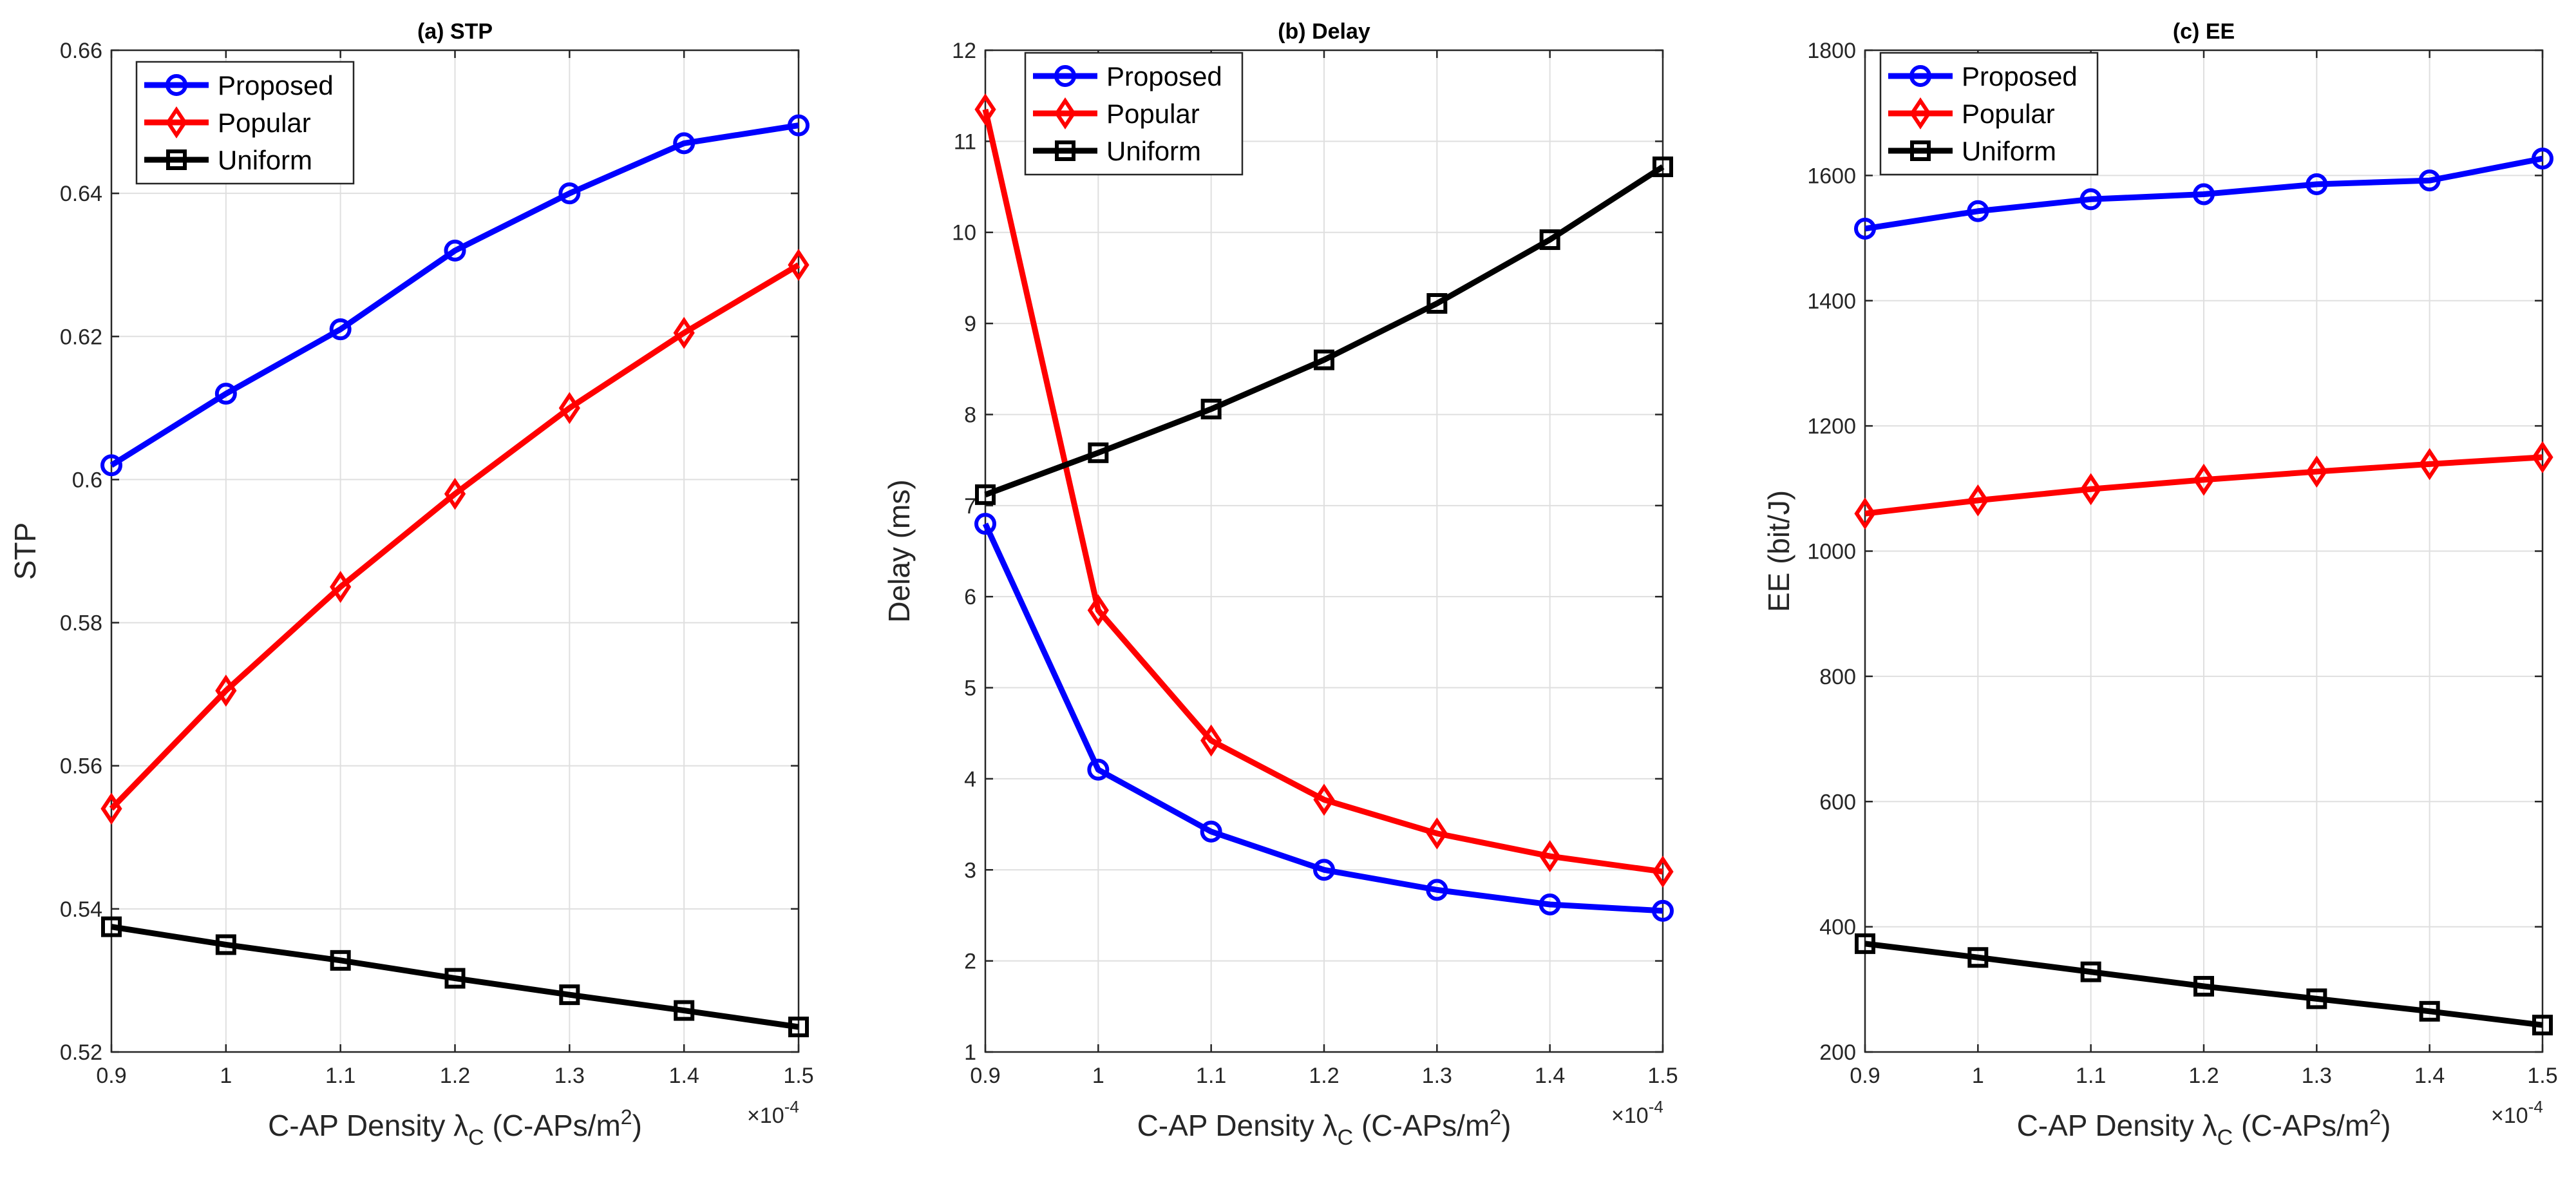 The image size is (2576, 1195). Describe the element at coordinates (1324, 330) in the screenshot. I see `series-uniform` at that location.